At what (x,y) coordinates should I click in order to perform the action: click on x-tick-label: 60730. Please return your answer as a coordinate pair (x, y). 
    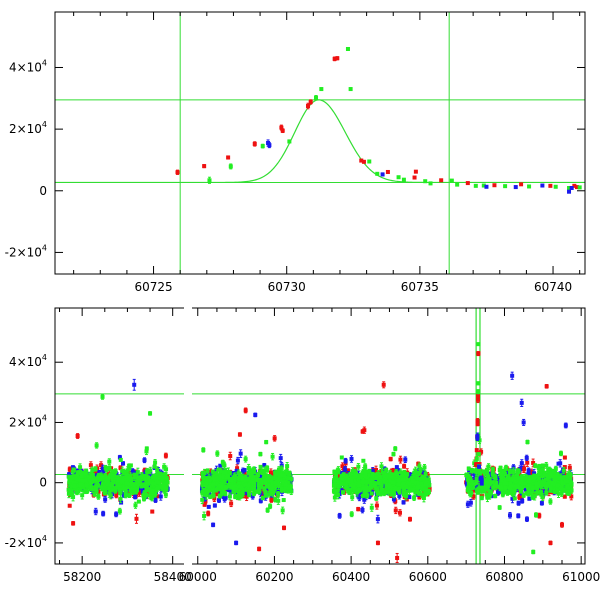
    Looking at the image, I should click on (287, 287).